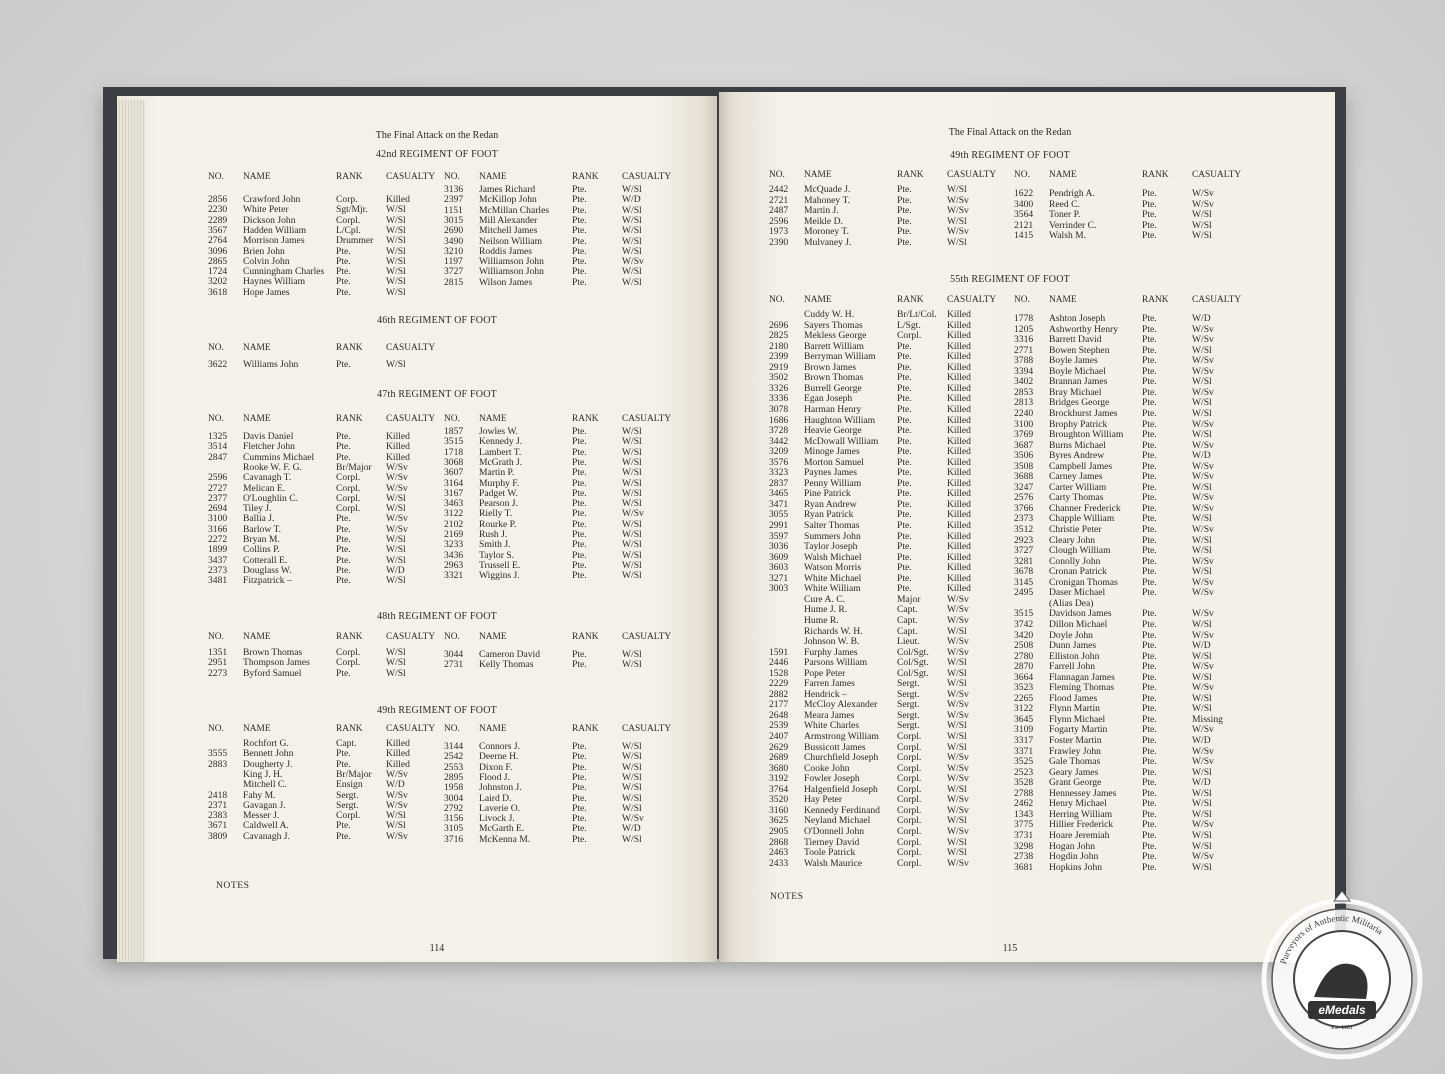 This screenshot has width=1445, height=1074. Describe the element at coordinates (779, 388) in the screenshot. I see `table-cell-service-number: 3326` at that location.